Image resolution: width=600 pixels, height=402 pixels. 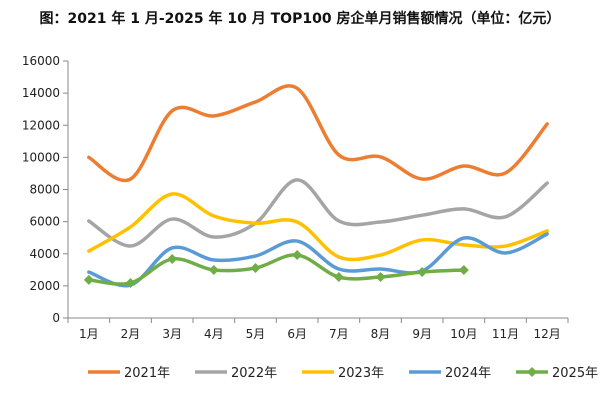 I want to click on y-tick-label: 0, so click(x=56, y=318).